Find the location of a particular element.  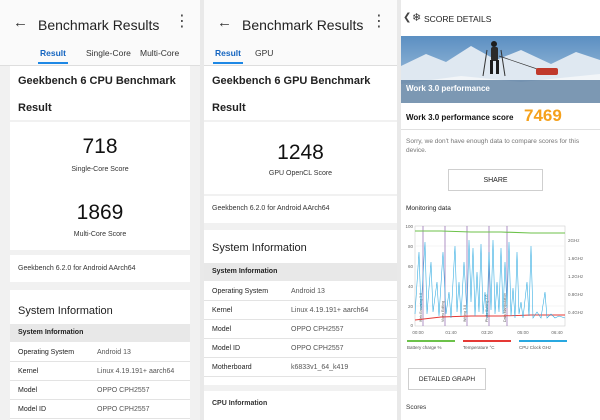

legend-cpu: CPU Clock GHz is located at coordinates (535, 347).